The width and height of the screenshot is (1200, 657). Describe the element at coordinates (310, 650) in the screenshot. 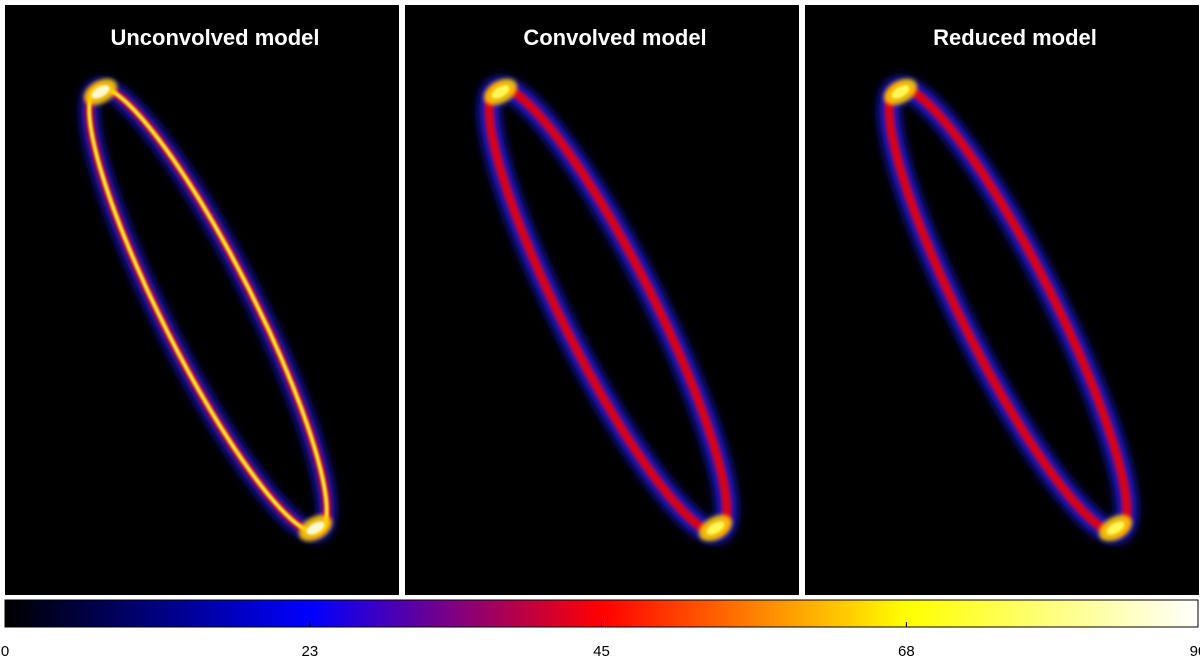

I see `colorbar-tick-label: 23` at that location.